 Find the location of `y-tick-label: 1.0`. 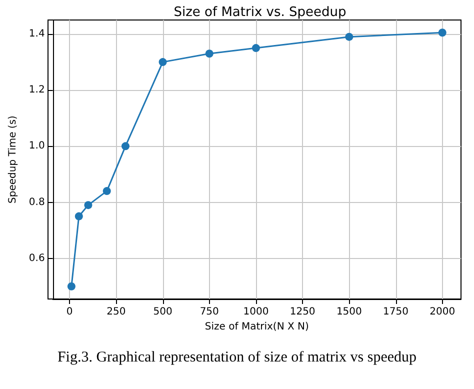

y-tick-label: 1.0 is located at coordinates (36, 146).